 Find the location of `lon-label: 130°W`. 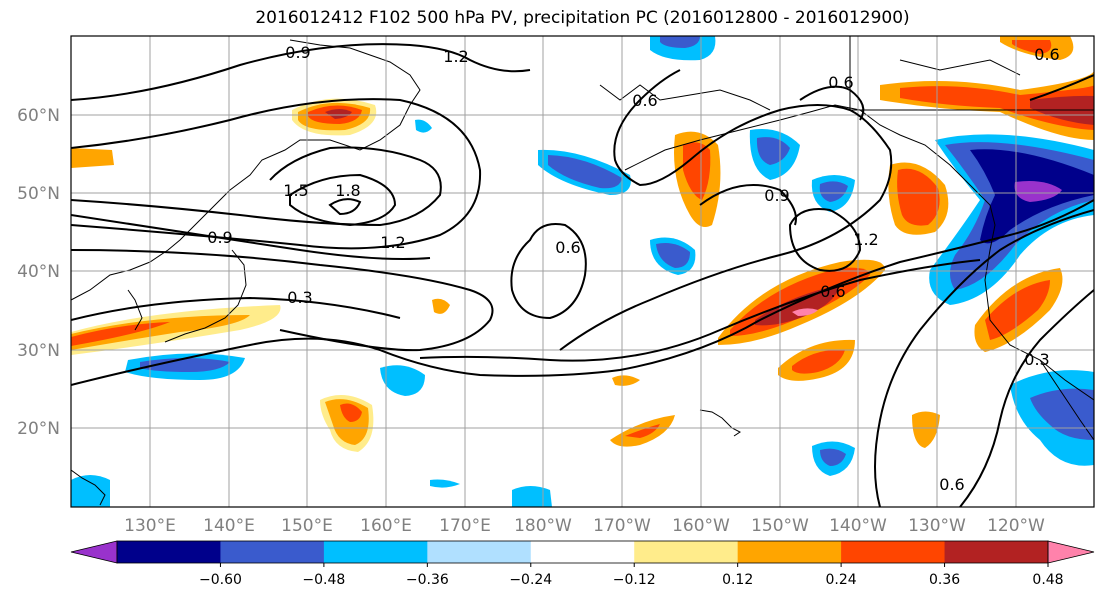

lon-label: 130°W is located at coordinates (937, 526).